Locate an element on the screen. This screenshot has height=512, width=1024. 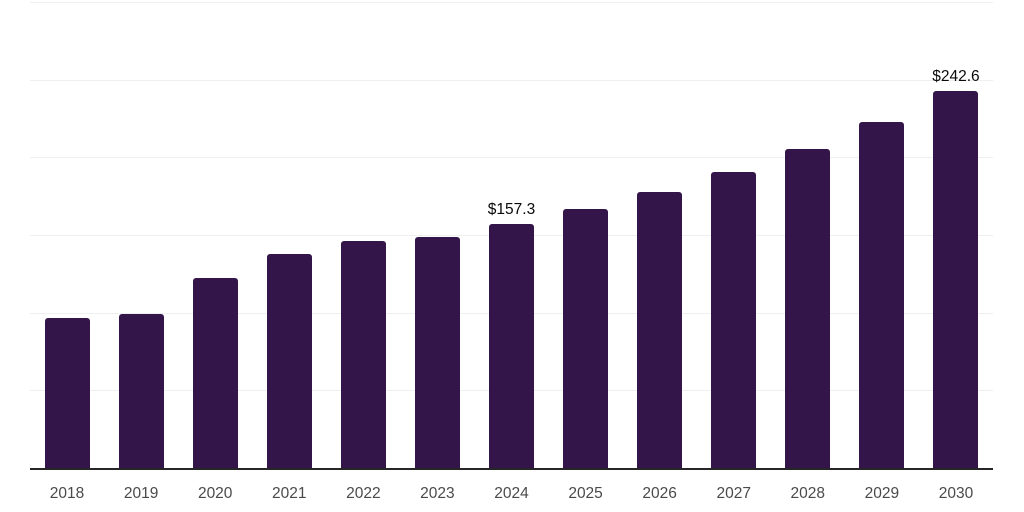
bar-2020 is located at coordinates (215, 373).